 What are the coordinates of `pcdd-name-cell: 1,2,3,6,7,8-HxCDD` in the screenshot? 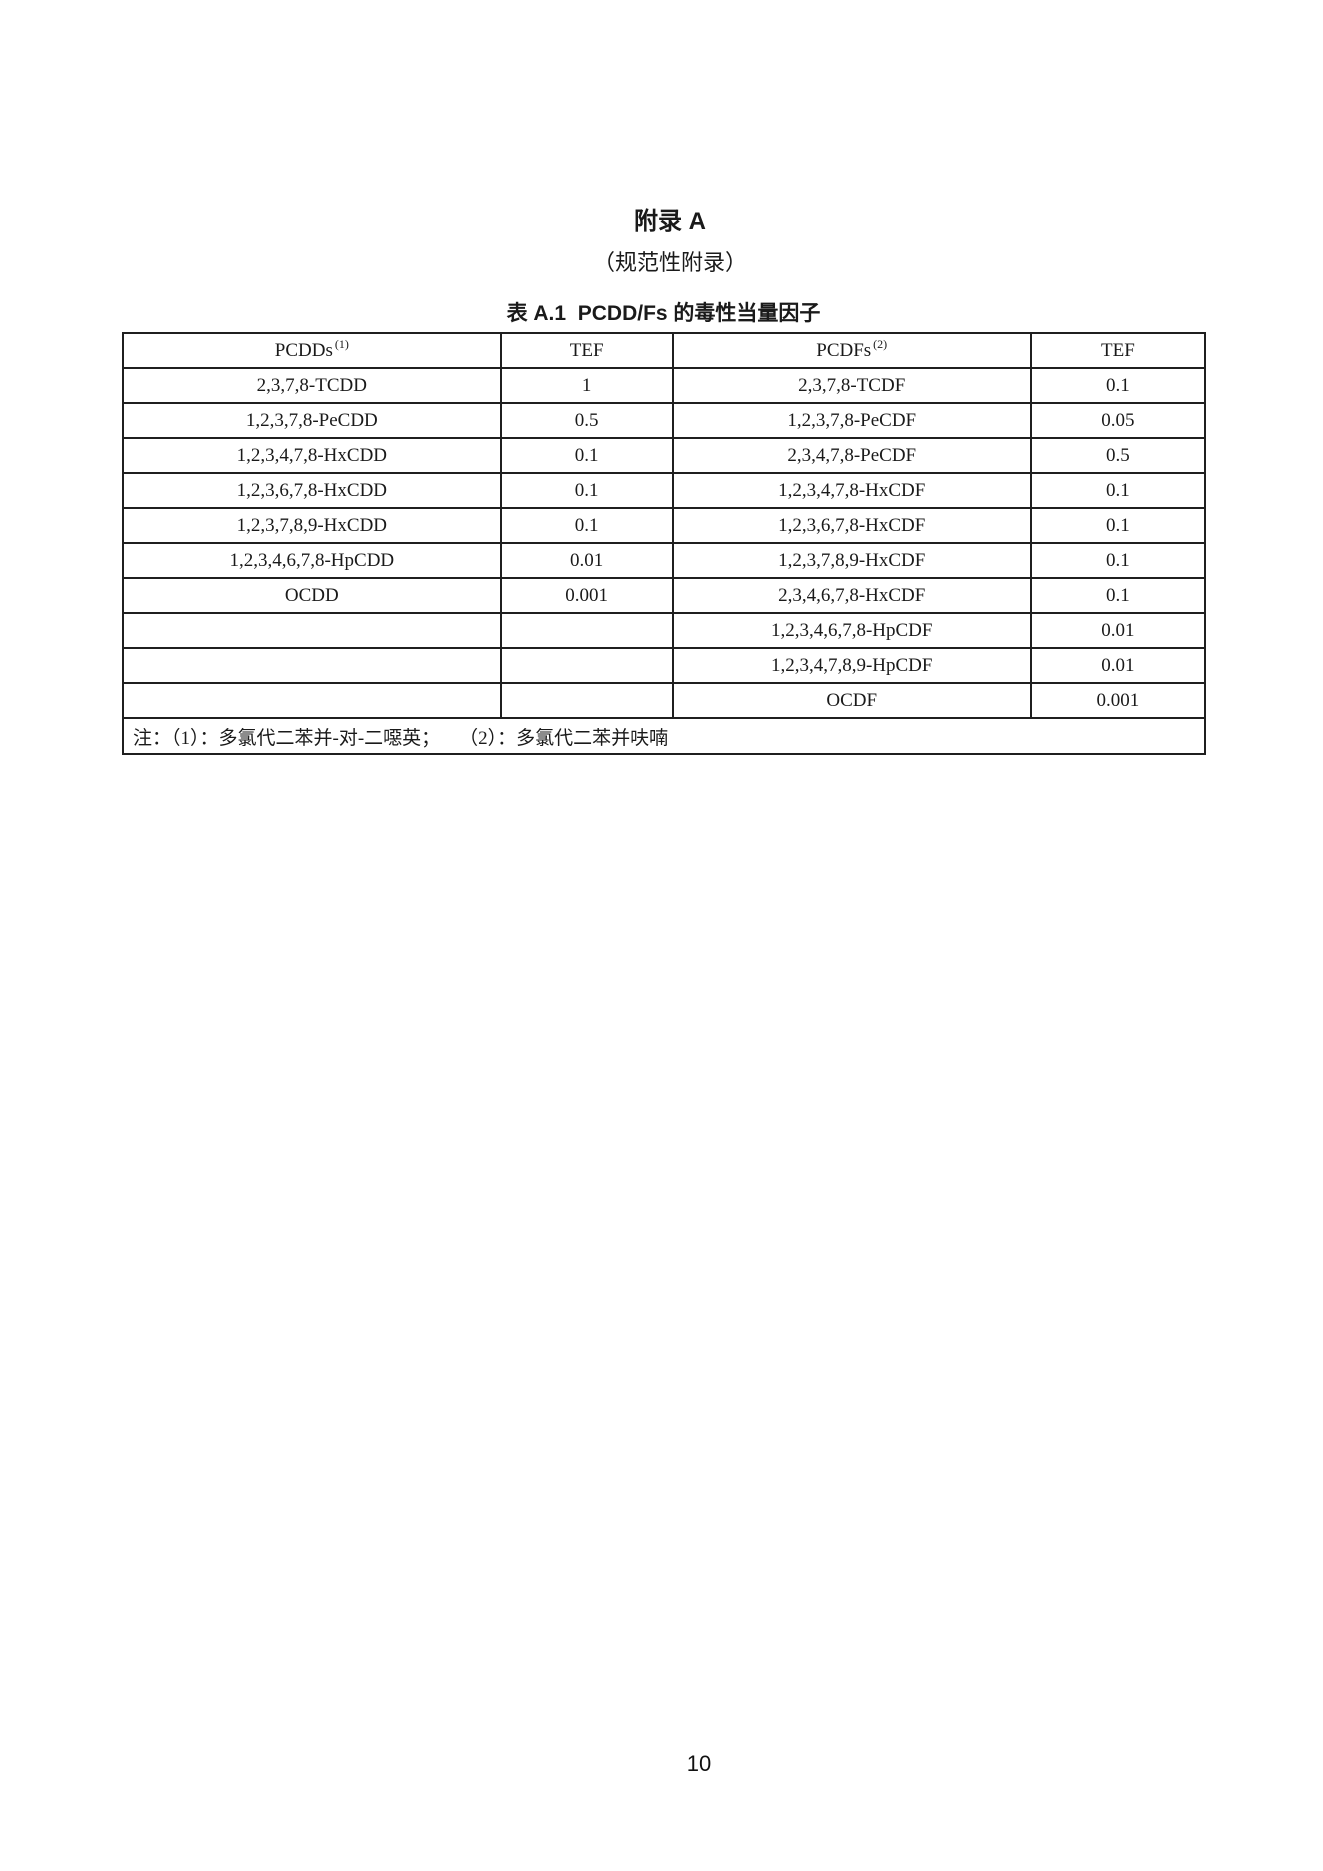 It's located at (312, 490).